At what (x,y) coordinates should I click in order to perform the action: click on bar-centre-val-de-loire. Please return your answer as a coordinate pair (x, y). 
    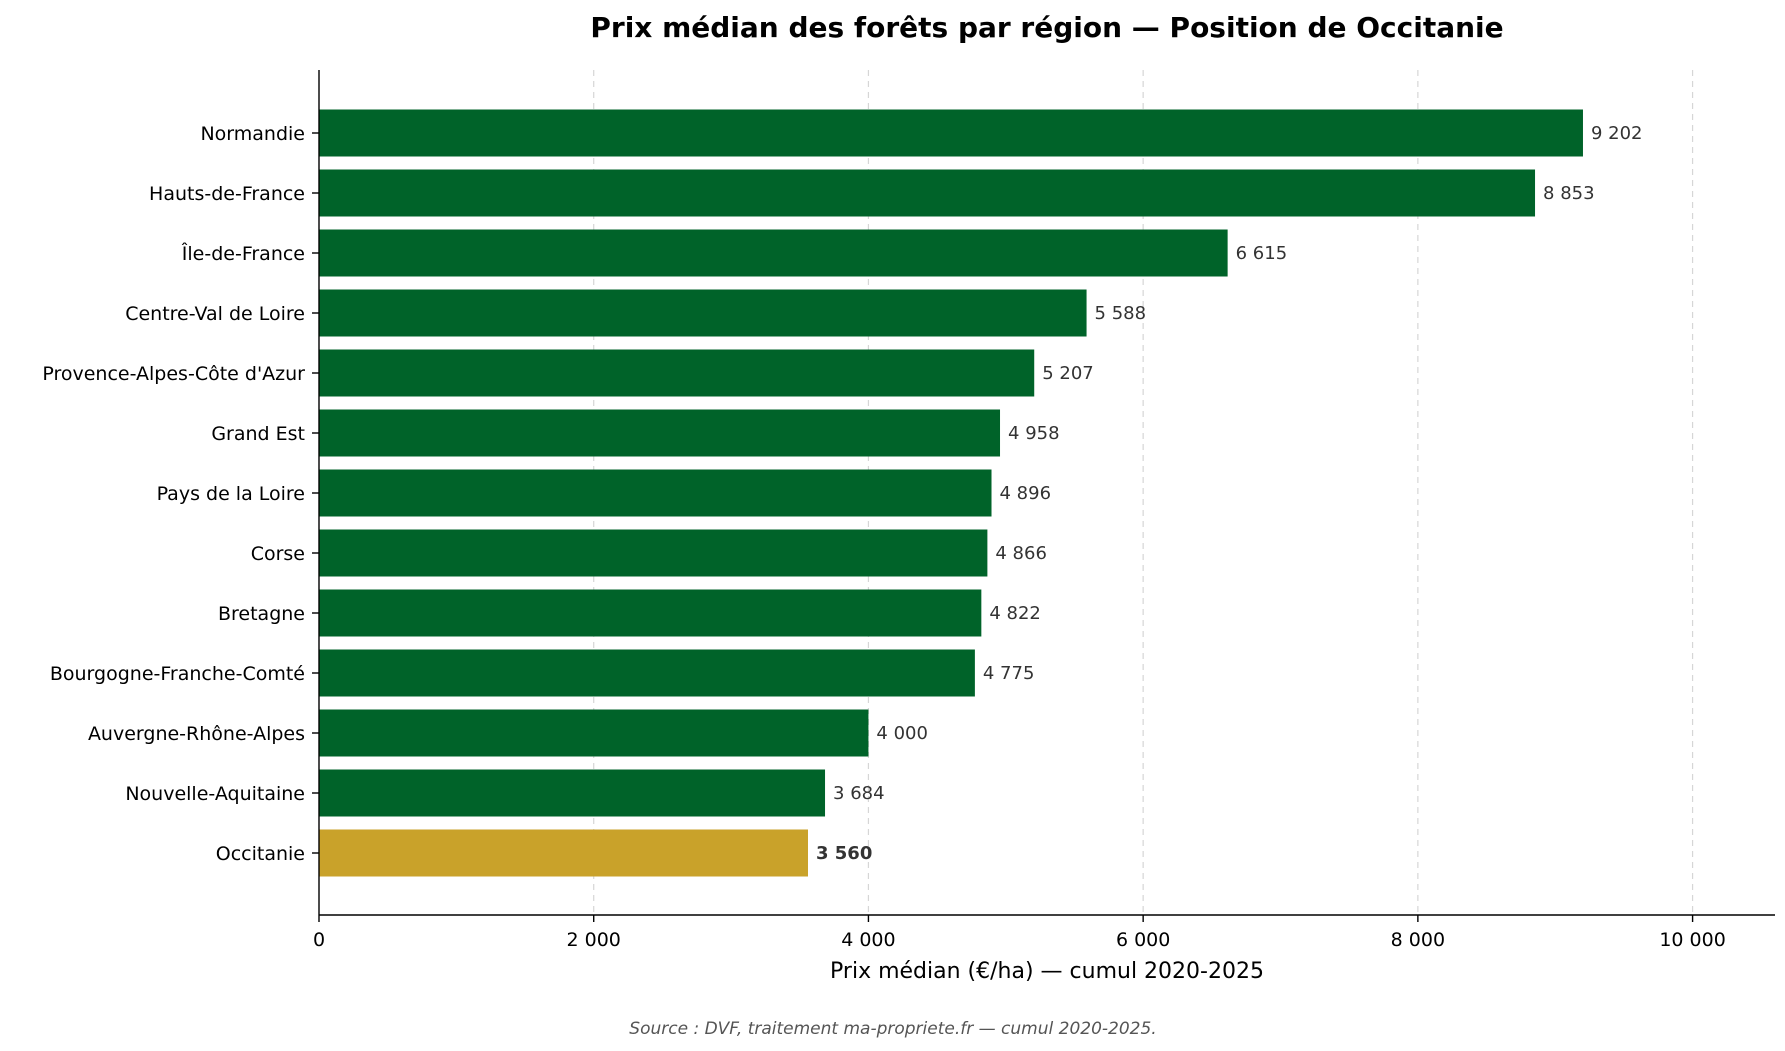
    Looking at the image, I should click on (703, 313).